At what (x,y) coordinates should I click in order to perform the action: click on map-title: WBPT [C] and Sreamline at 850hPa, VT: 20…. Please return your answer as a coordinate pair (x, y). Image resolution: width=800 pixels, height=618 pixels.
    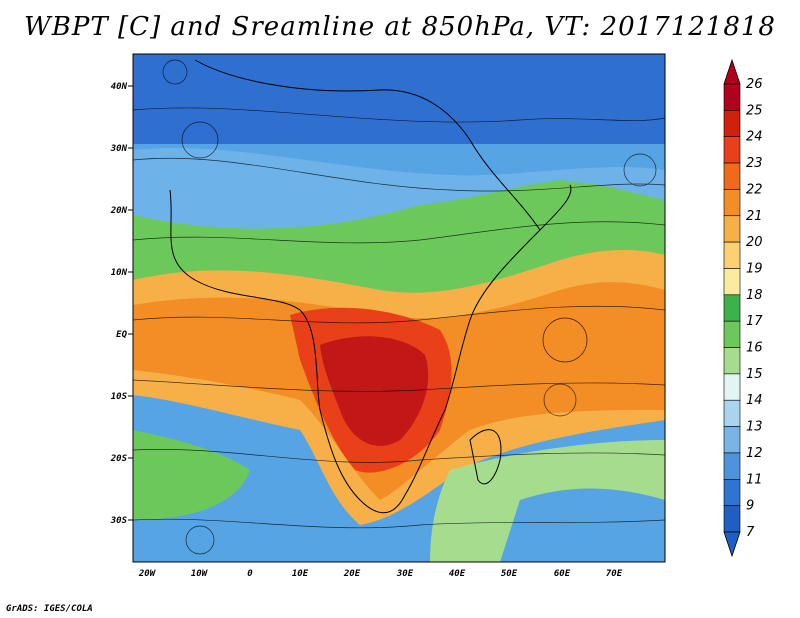
    Looking at the image, I should click on (400, 27).